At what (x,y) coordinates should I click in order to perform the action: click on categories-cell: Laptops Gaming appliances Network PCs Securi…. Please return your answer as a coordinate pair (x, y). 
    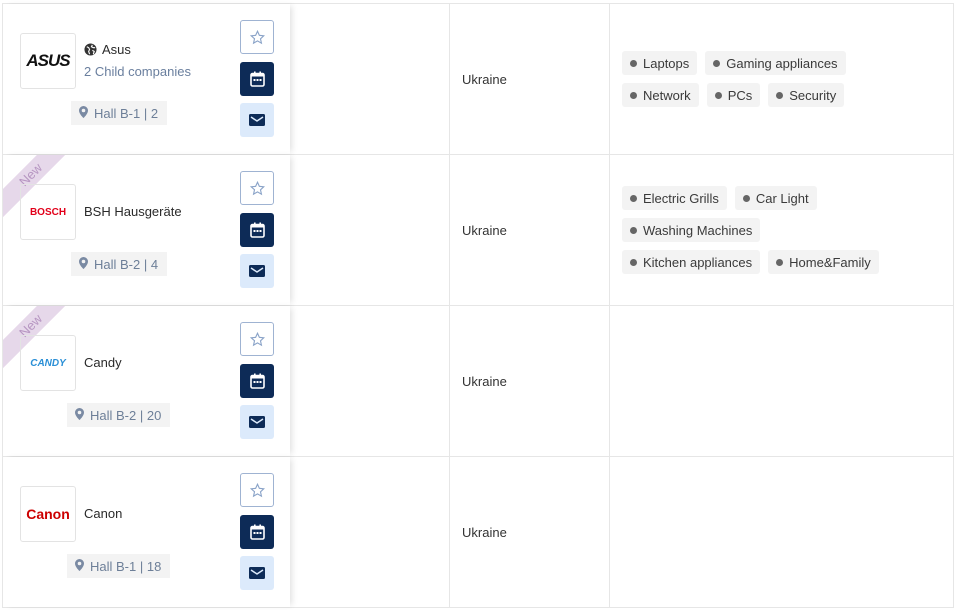
    Looking at the image, I should click on (781, 79).